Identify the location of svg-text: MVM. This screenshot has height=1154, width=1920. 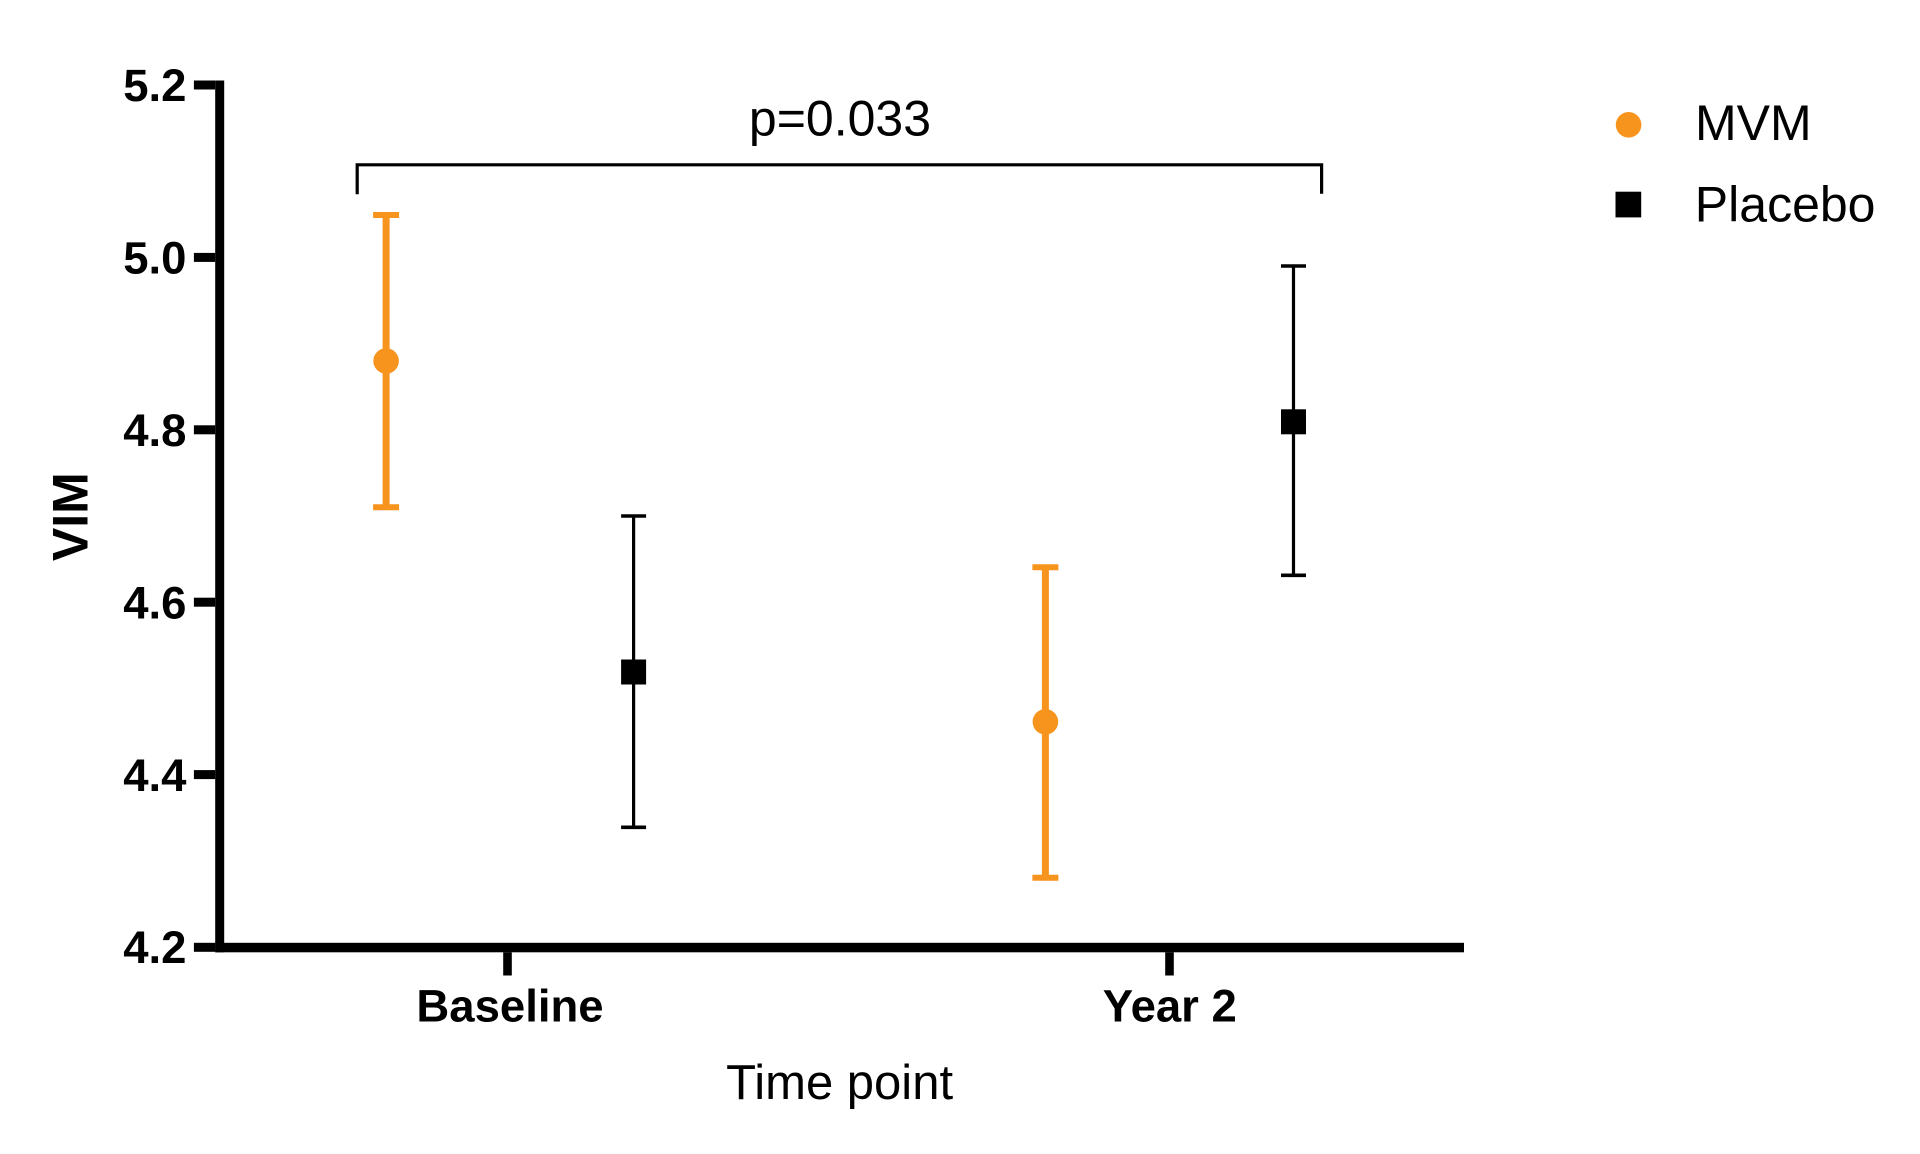
(1753, 123).